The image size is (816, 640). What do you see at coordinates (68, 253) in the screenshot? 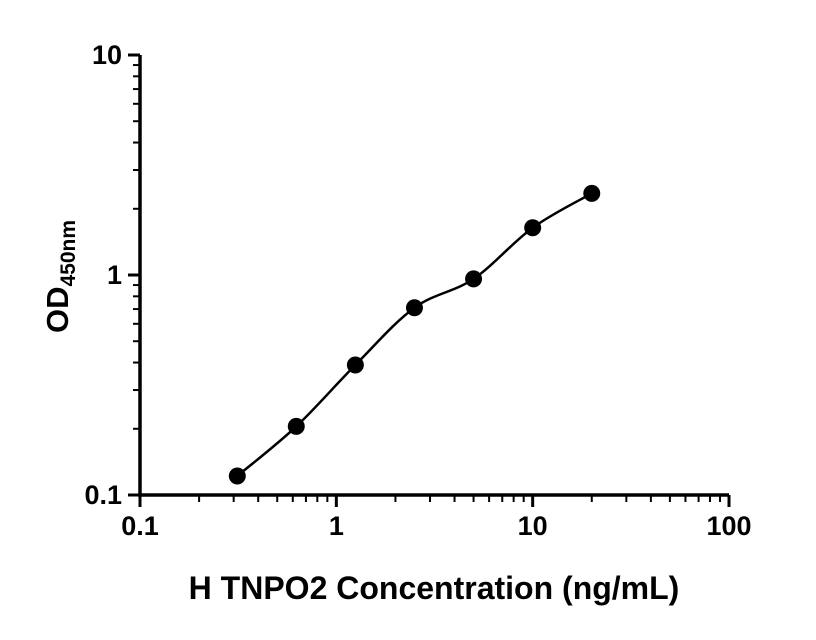
I see `y-axis-title-subscript: 450nm` at bounding box center [68, 253].